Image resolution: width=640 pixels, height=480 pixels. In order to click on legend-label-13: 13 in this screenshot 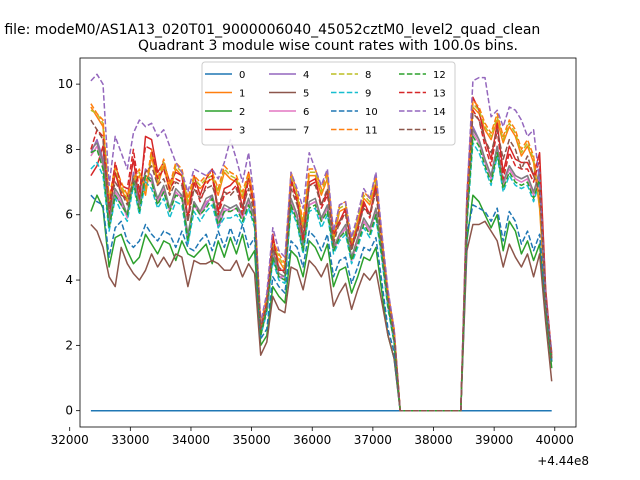, I will do `click(439, 94)`.